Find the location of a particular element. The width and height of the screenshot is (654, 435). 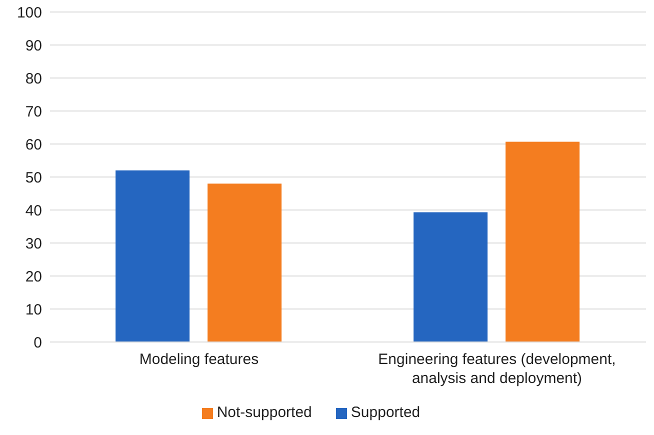

y-tick-label: 10 is located at coordinates (33, 309).